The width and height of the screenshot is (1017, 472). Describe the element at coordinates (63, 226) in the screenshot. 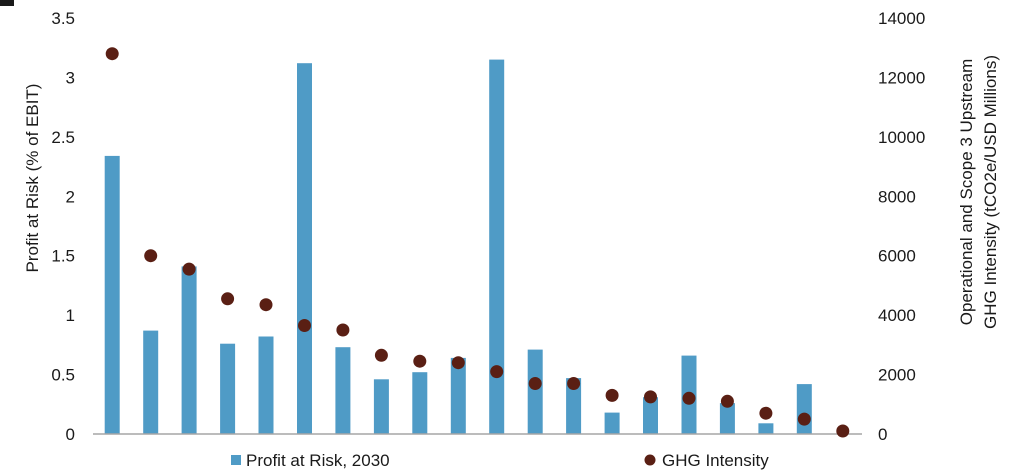

I see `left-axis-ticks: 0 0.5 1 1.5 2 2.5 3 3.5` at that location.